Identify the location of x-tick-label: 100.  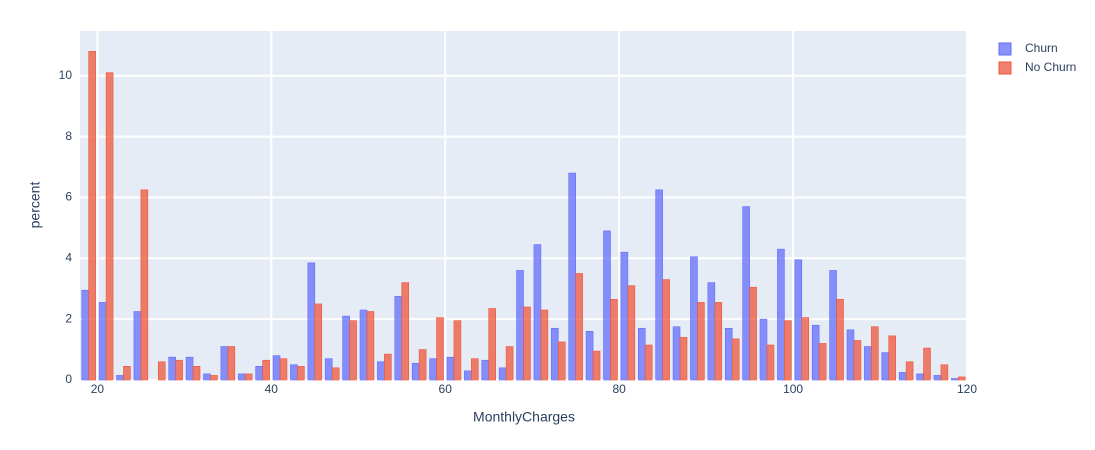
(793, 389).